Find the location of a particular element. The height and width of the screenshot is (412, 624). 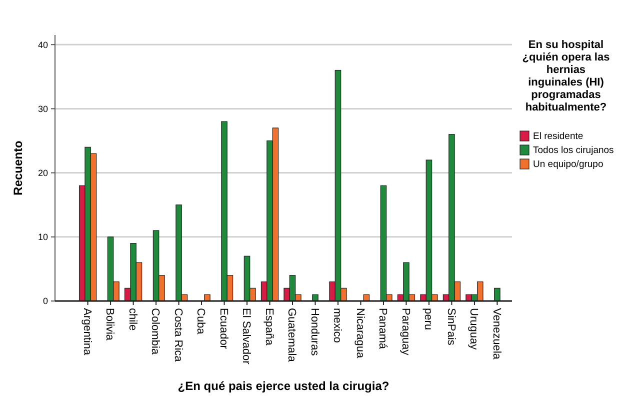

legend-label: Todos los cirujanos is located at coordinates (573, 150).